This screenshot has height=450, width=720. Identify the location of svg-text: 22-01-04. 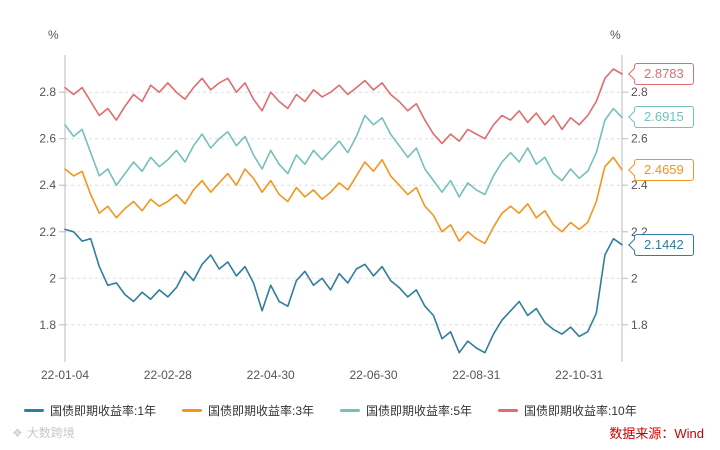
(65, 375).